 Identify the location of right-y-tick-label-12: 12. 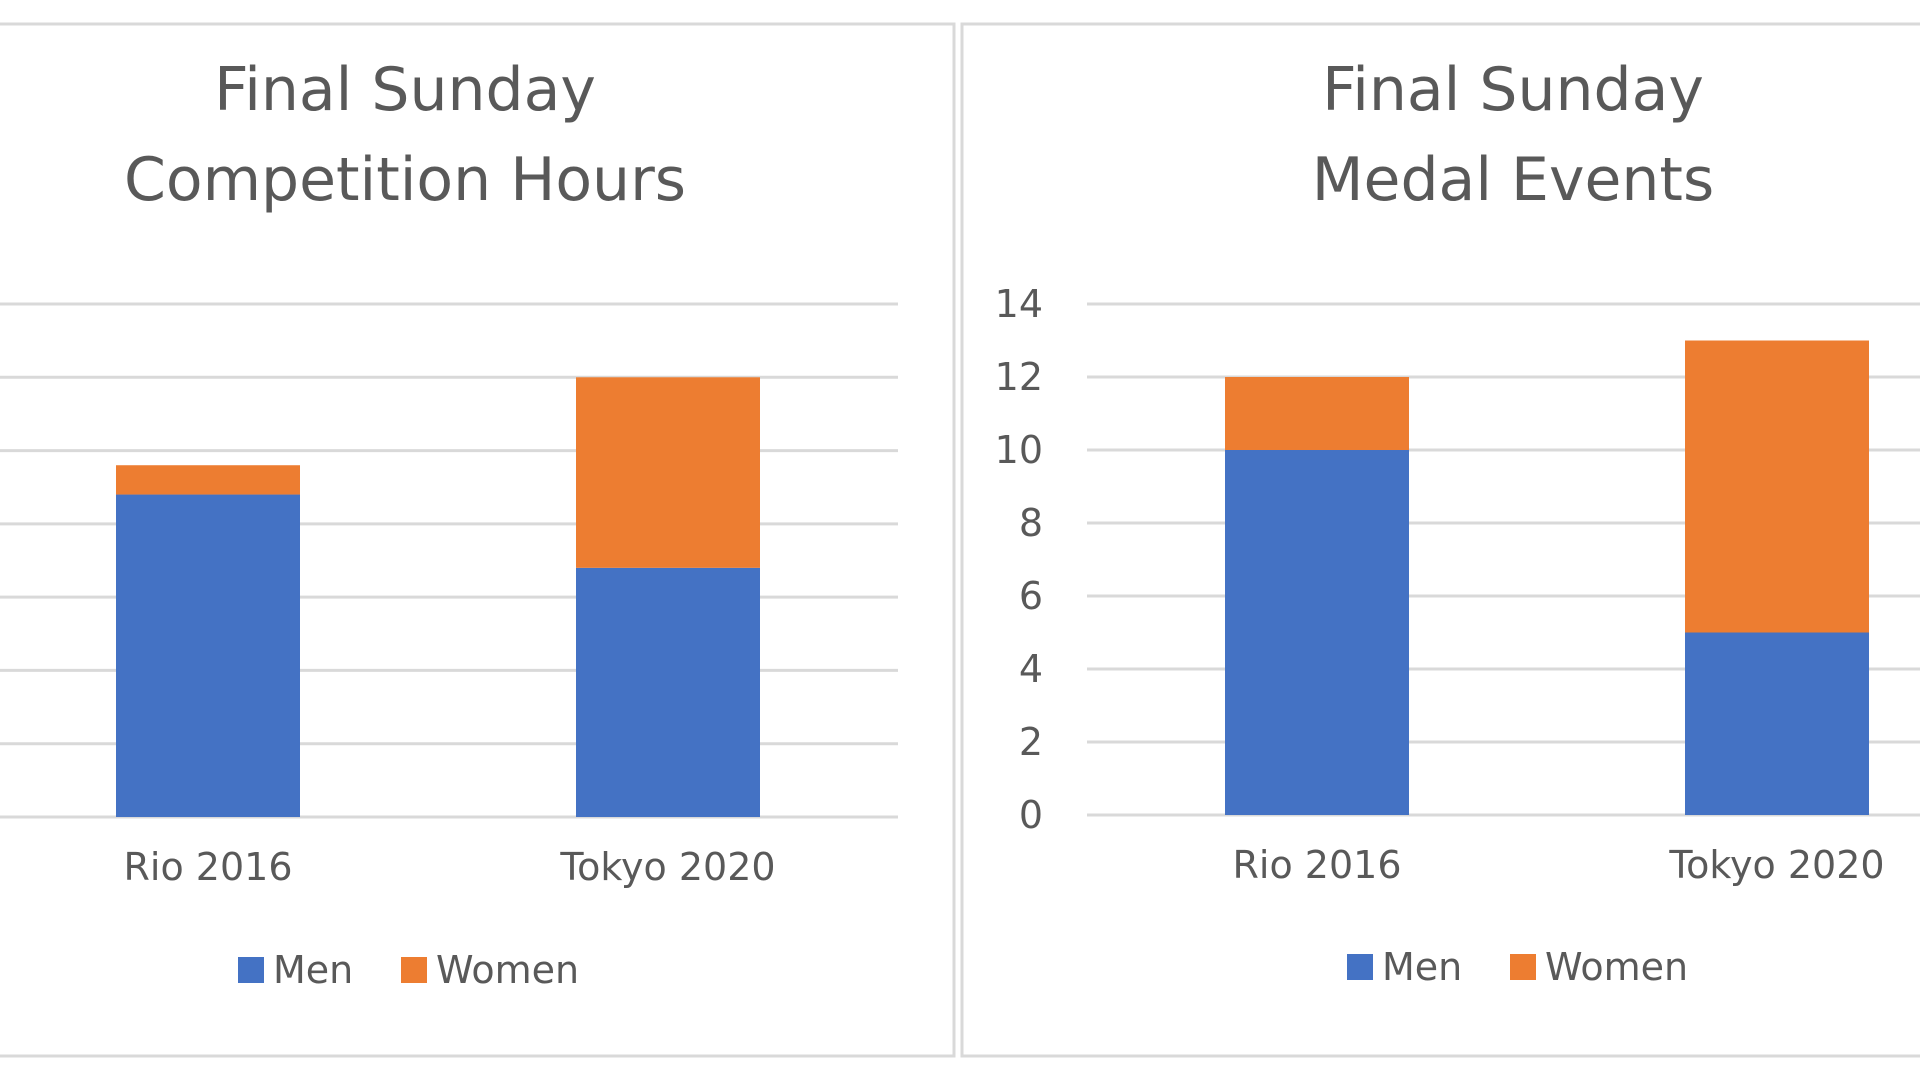
(1019, 377).